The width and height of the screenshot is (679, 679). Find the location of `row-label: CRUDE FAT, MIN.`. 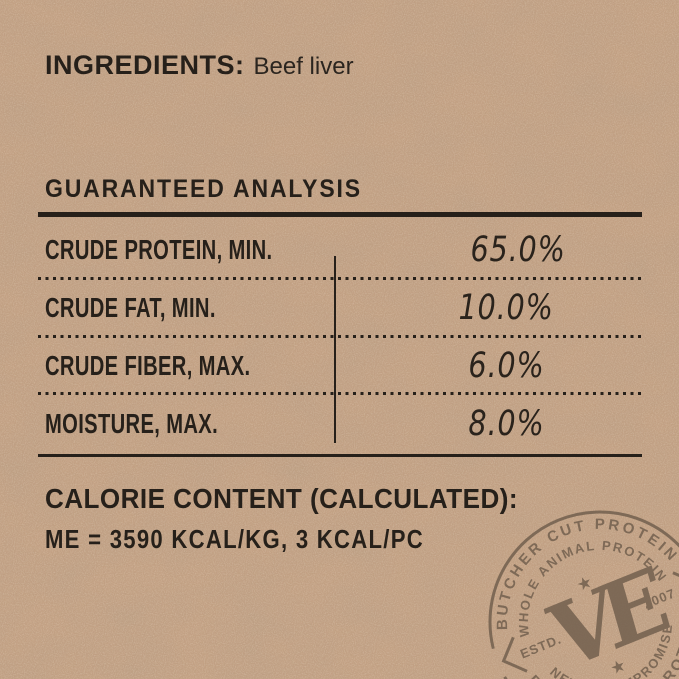

row-label: CRUDE FAT, MIN. is located at coordinates (130, 307).